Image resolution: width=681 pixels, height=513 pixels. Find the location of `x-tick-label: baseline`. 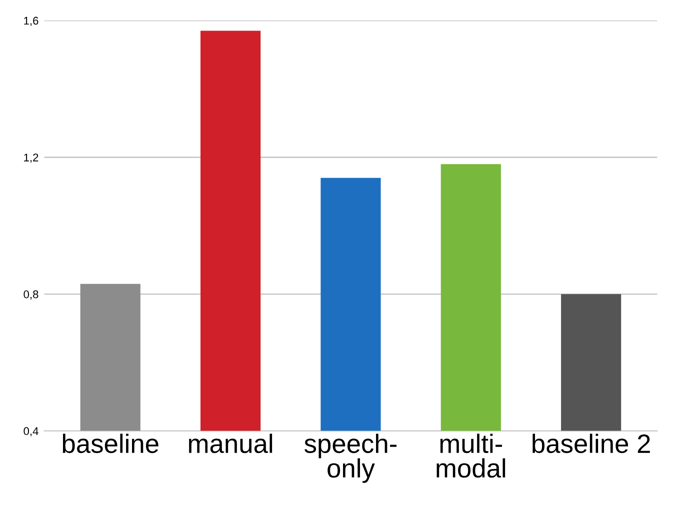

x-tick-label: baseline is located at coordinates (110, 444).